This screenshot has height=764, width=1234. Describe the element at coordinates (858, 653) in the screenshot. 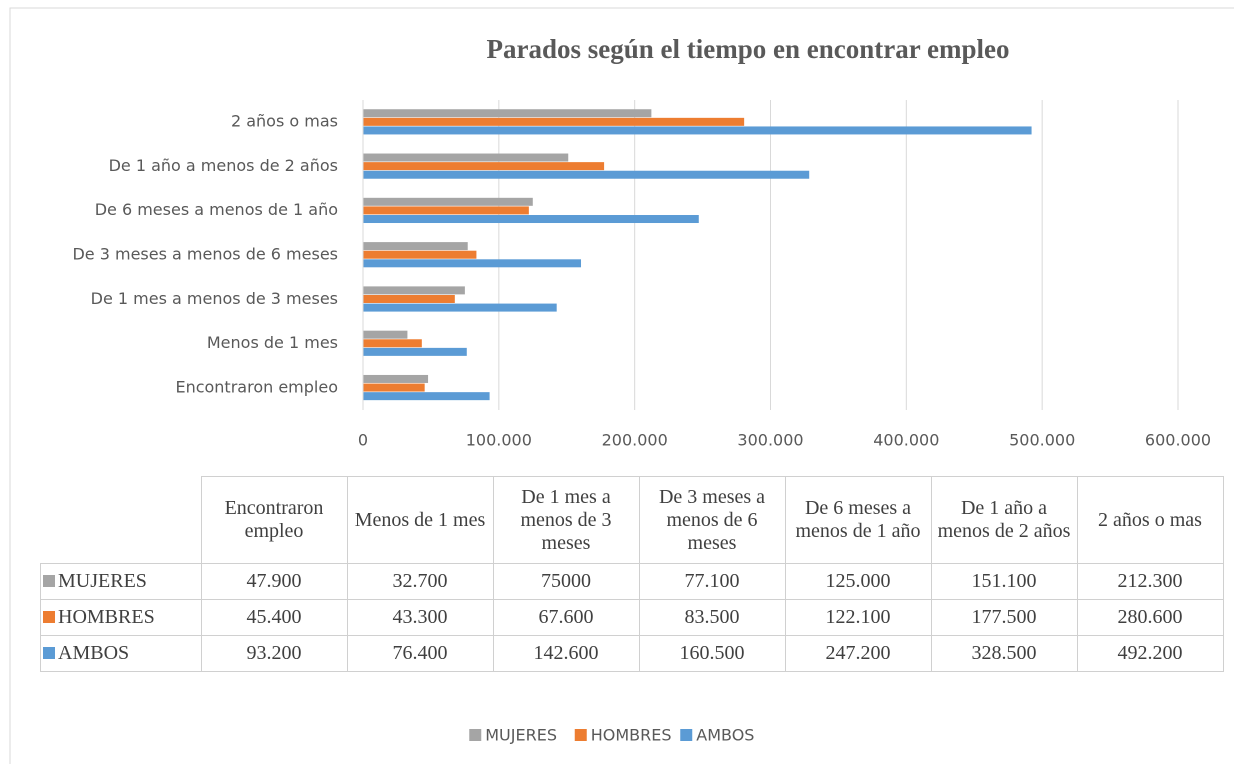

I see `table-cell: 247.200` at that location.